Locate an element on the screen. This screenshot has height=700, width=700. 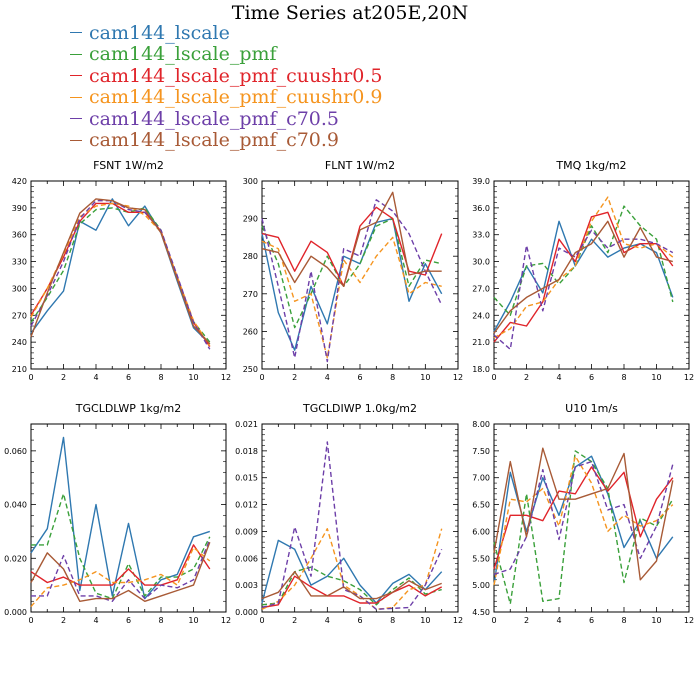
panel-title: TGCLDLWP 1kg/m2 is located at coordinates (128, 408).